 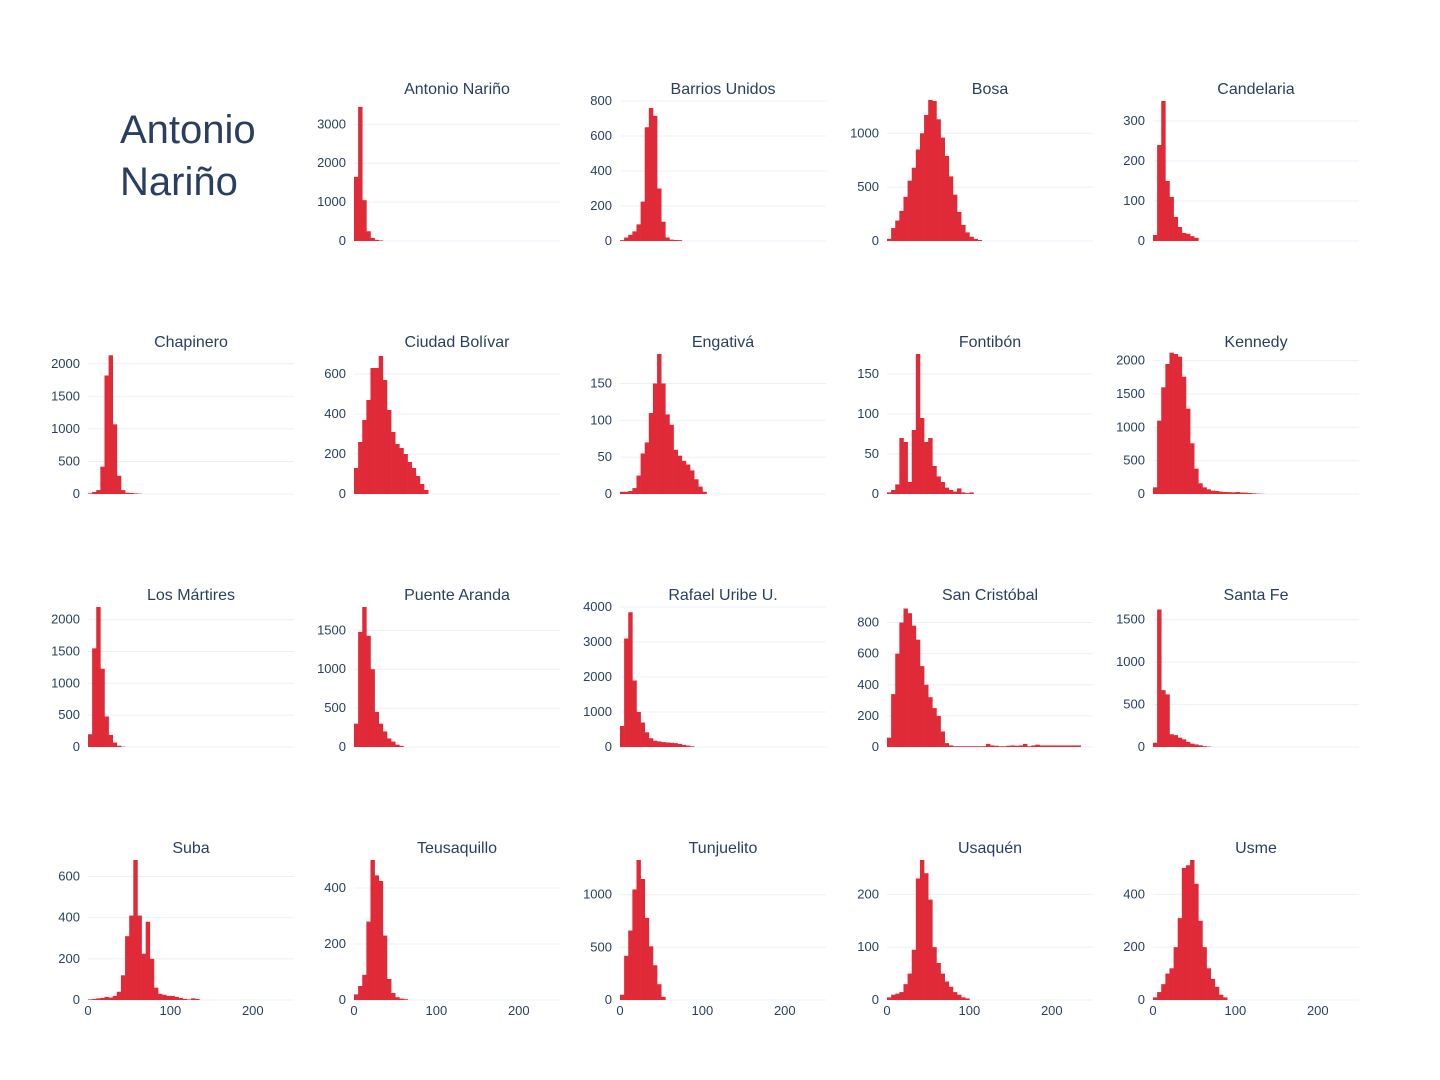 What do you see at coordinates (457, 848) in the screenshot?
I see `panel-title: Teusaquillo` at bounding box center [457, 848].